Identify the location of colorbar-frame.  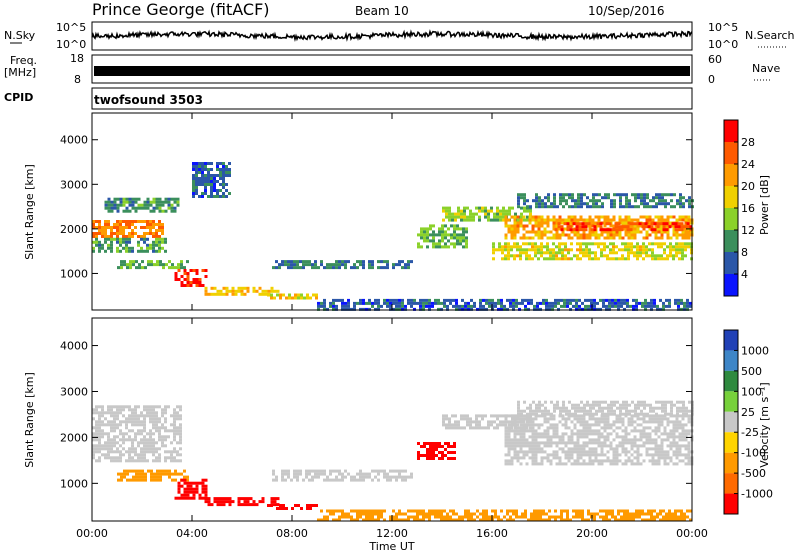
(731, 422).